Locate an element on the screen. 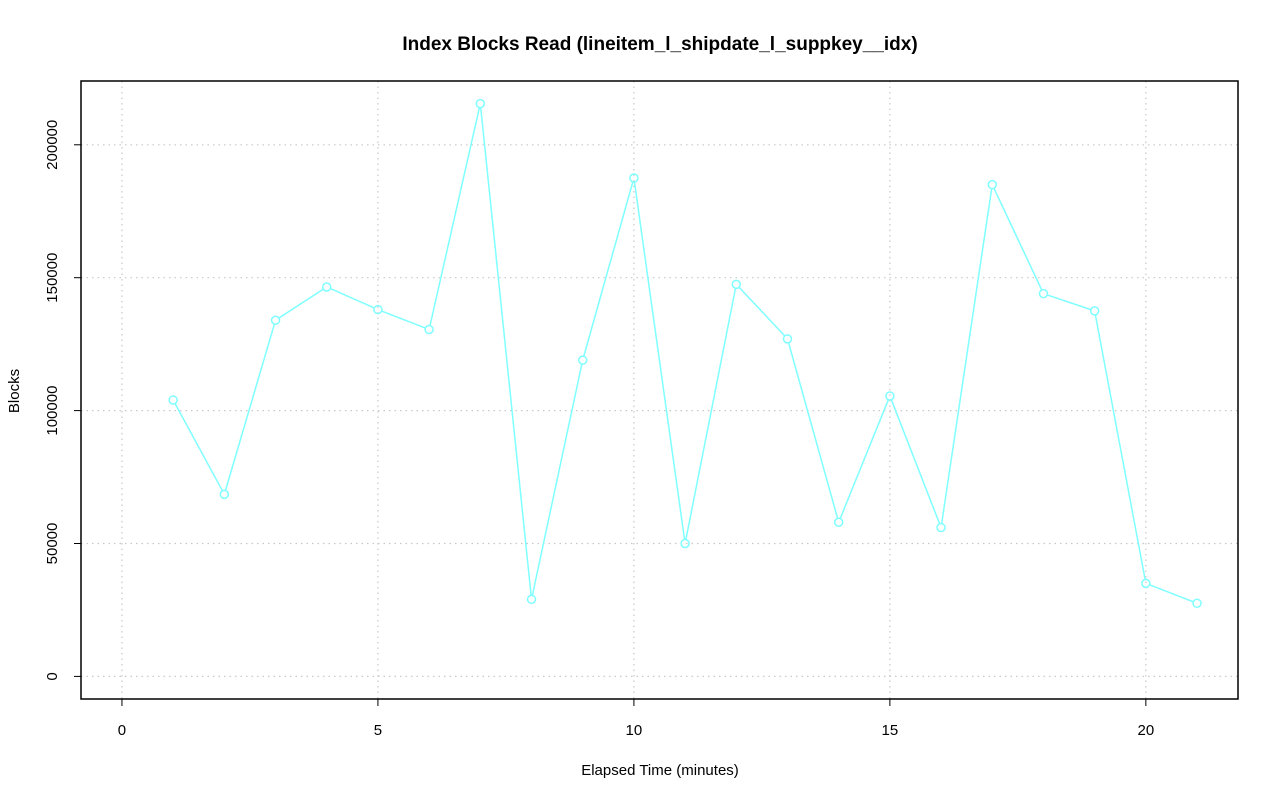  x-axis: 0 5 10 15 20 is located at coordinates (636, 718).